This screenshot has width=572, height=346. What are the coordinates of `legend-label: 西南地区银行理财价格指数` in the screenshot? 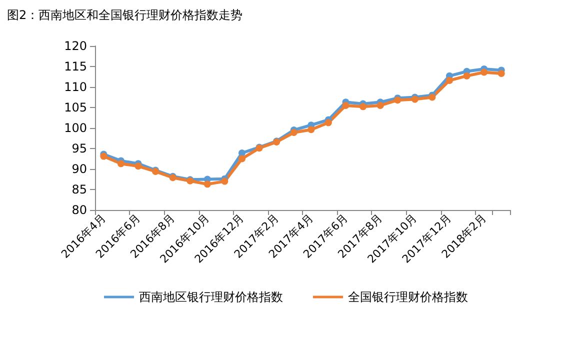 It's located at (211, 297).